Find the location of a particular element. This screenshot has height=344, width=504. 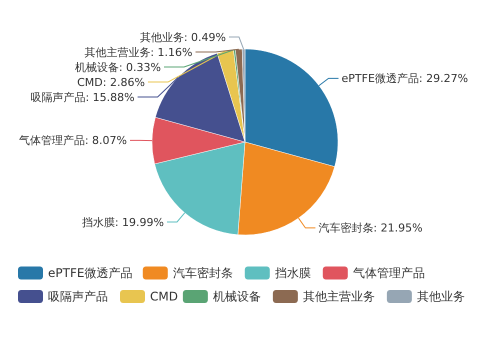

data-label: ePTFE微透产品: 29.27% is located at coordinates (405, 79).